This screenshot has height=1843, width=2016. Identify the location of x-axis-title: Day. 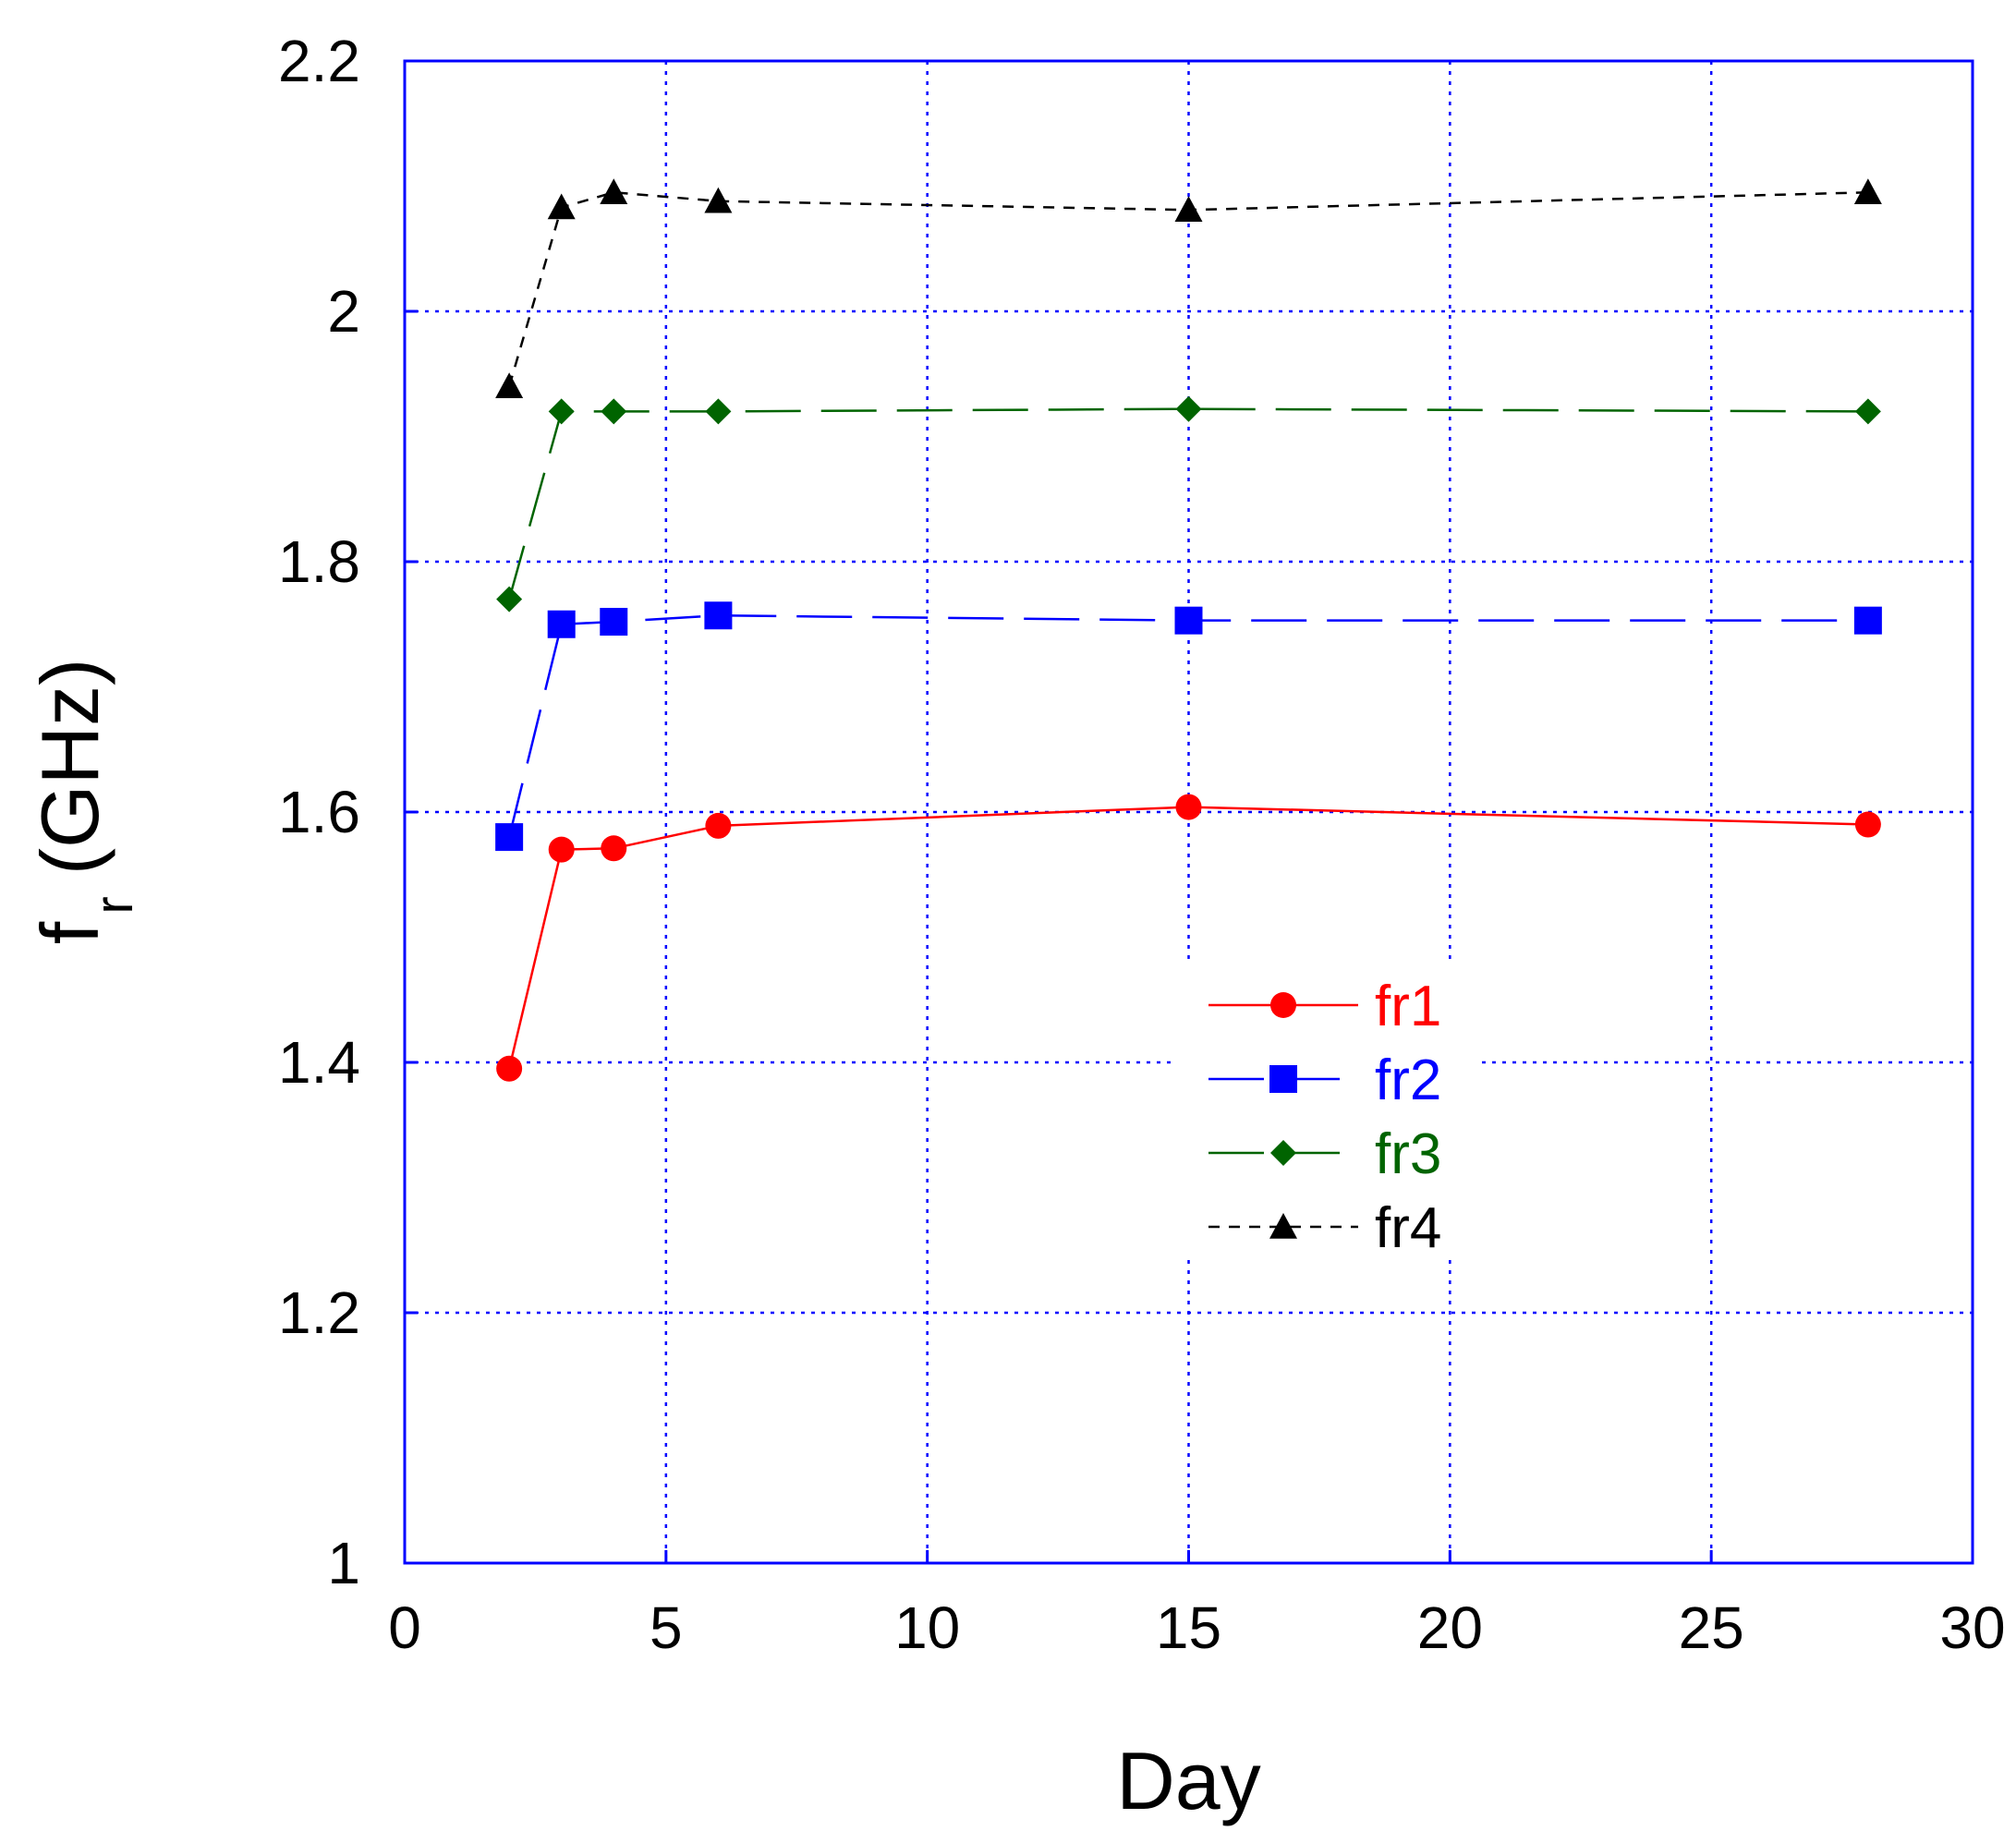
(1188, 1780).